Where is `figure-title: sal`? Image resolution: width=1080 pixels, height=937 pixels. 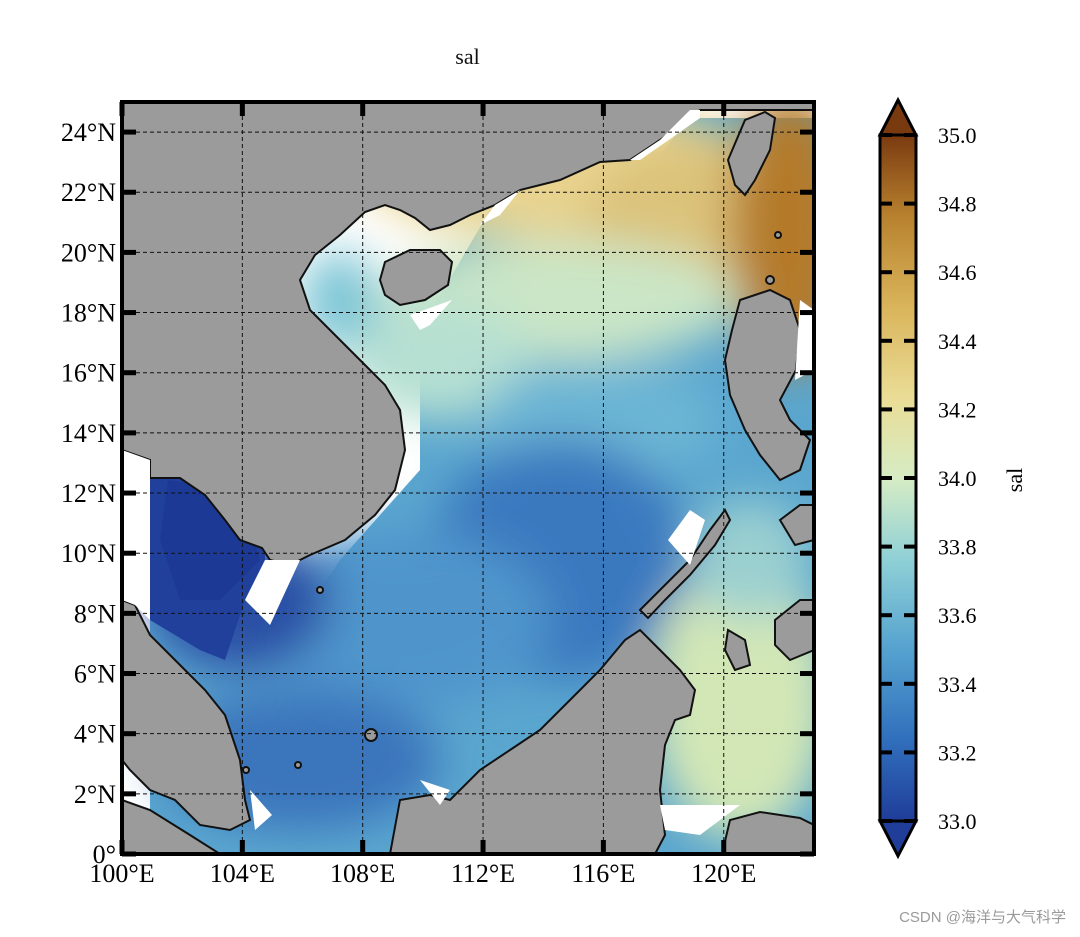
figure-title: sal is located at coordinates (467, 56).